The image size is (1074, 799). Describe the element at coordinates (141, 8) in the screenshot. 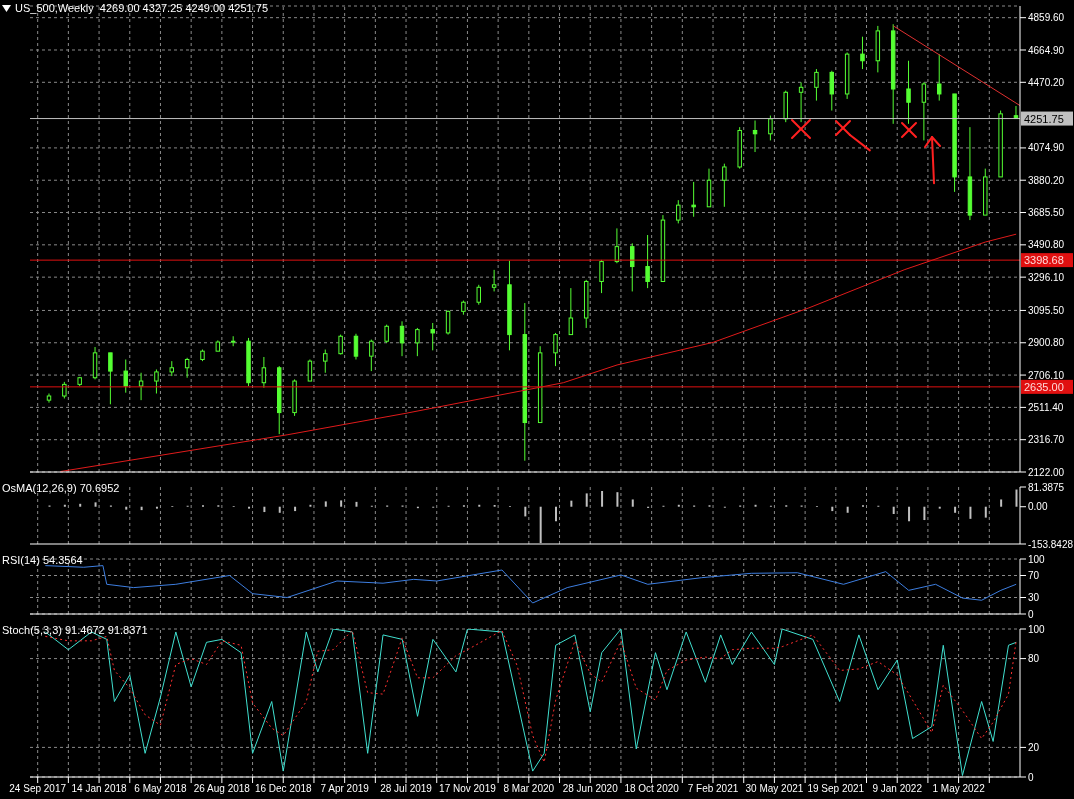

I see `chart-title: US_500,Weekly 4269.00 4327.25 4249.00 4251.75` at that location.